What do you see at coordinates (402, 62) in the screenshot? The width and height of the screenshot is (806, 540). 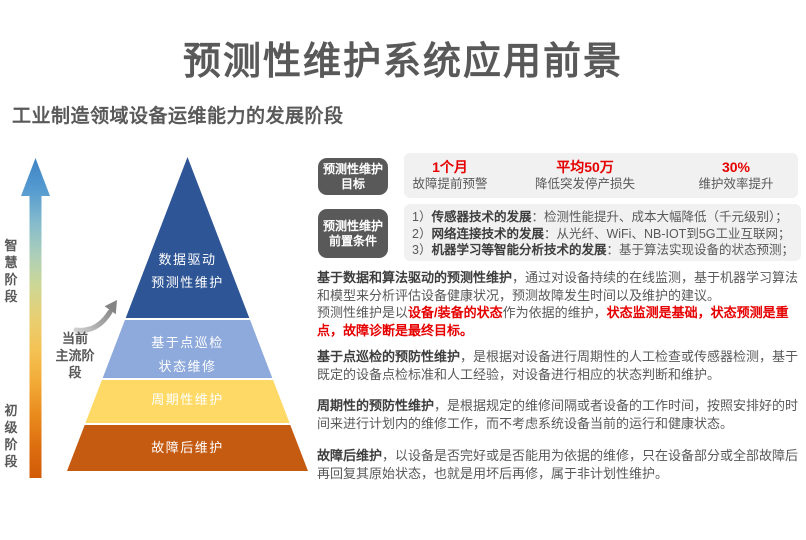 I see `page-title: 预测性维护系统应用前景` at bounding box center [402, 62].